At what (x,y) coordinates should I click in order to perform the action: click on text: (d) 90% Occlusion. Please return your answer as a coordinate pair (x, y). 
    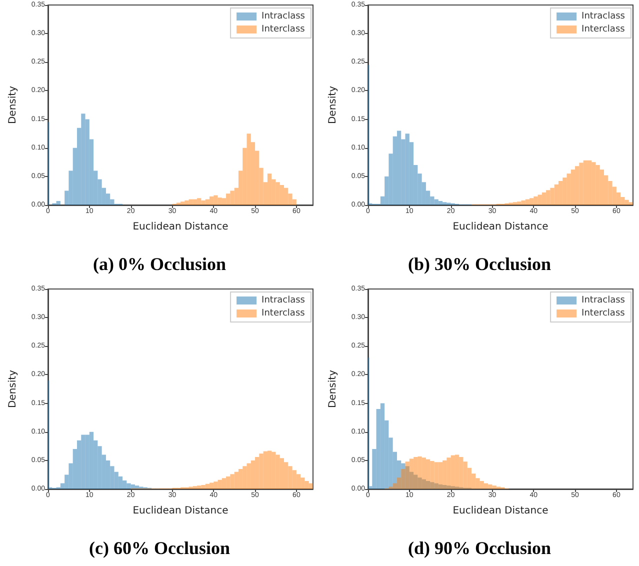
    Looking at the image, I should click on (480, 548).